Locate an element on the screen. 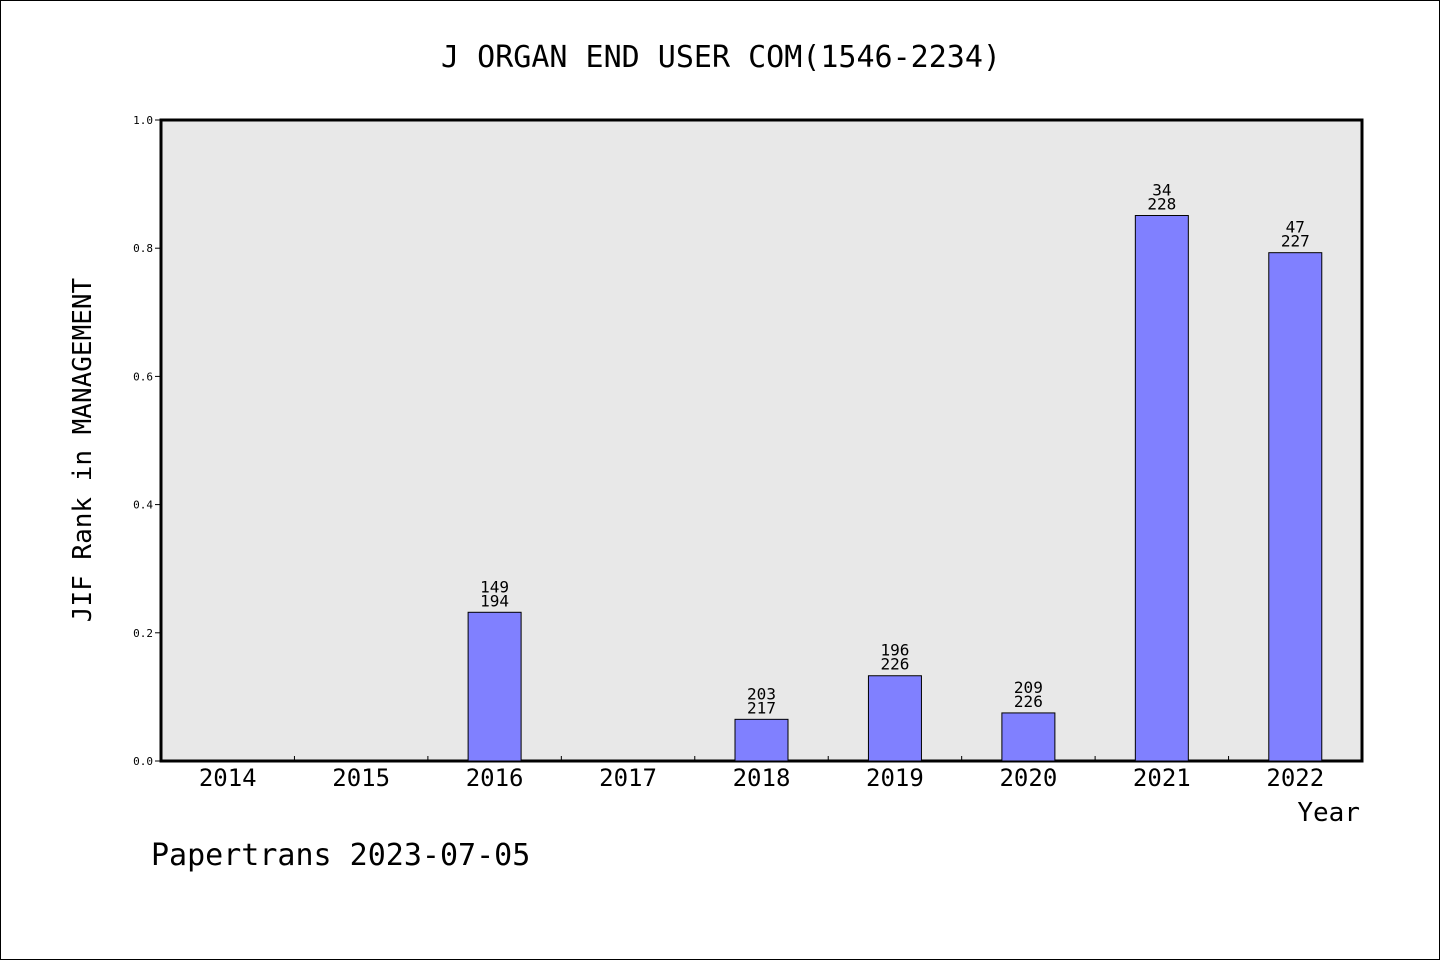 The image size is (1440, 961). y-axis: 0.0 0.2 0.4 0.6 0.8 1.0 is located at coordinates (147, 441).